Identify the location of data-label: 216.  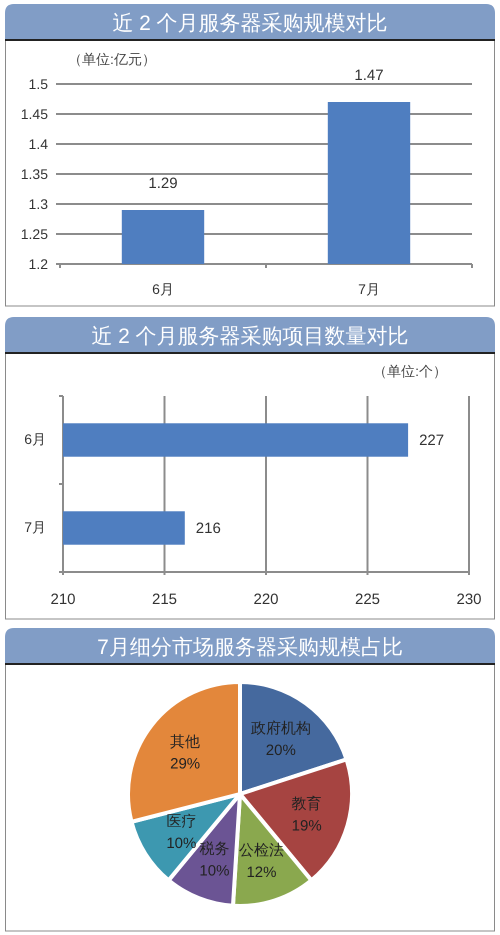
(208, 528).